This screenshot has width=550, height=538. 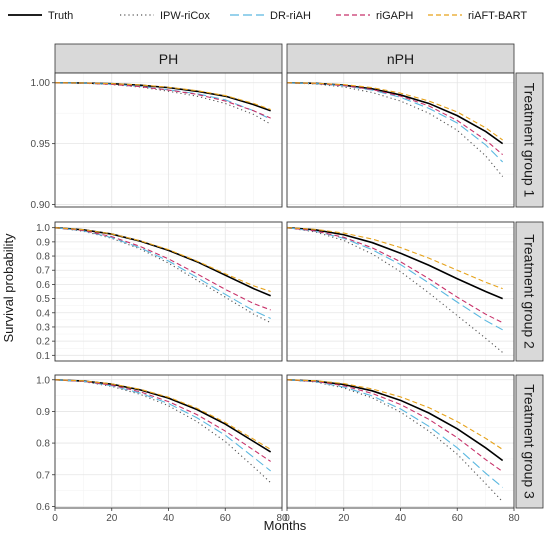 What do you see at coordinates (290, 16) in the screenshot?
I see `legend-label: DR-riAH` at bounding box center [290, 16].